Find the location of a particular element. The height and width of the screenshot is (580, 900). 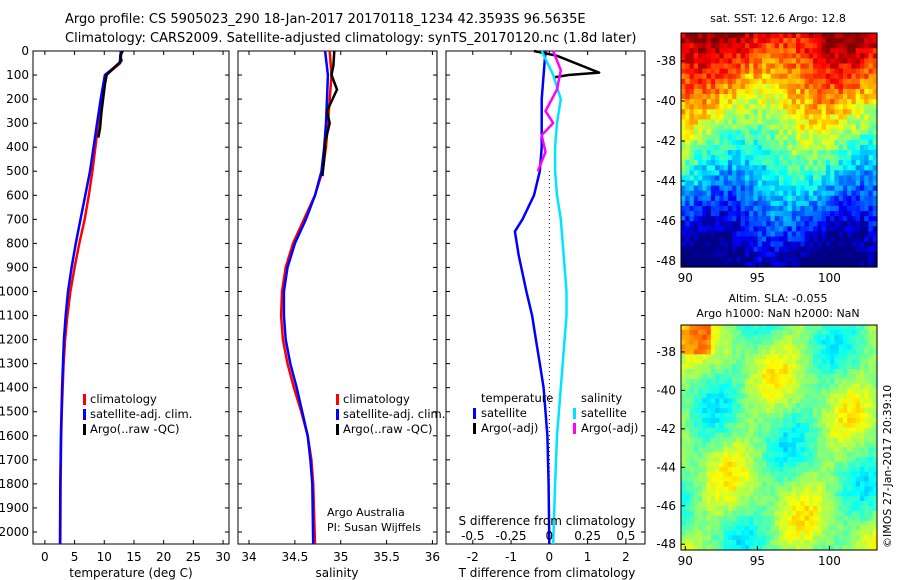

map-y-tick-label: -38 is located at coordinates (666, 61).